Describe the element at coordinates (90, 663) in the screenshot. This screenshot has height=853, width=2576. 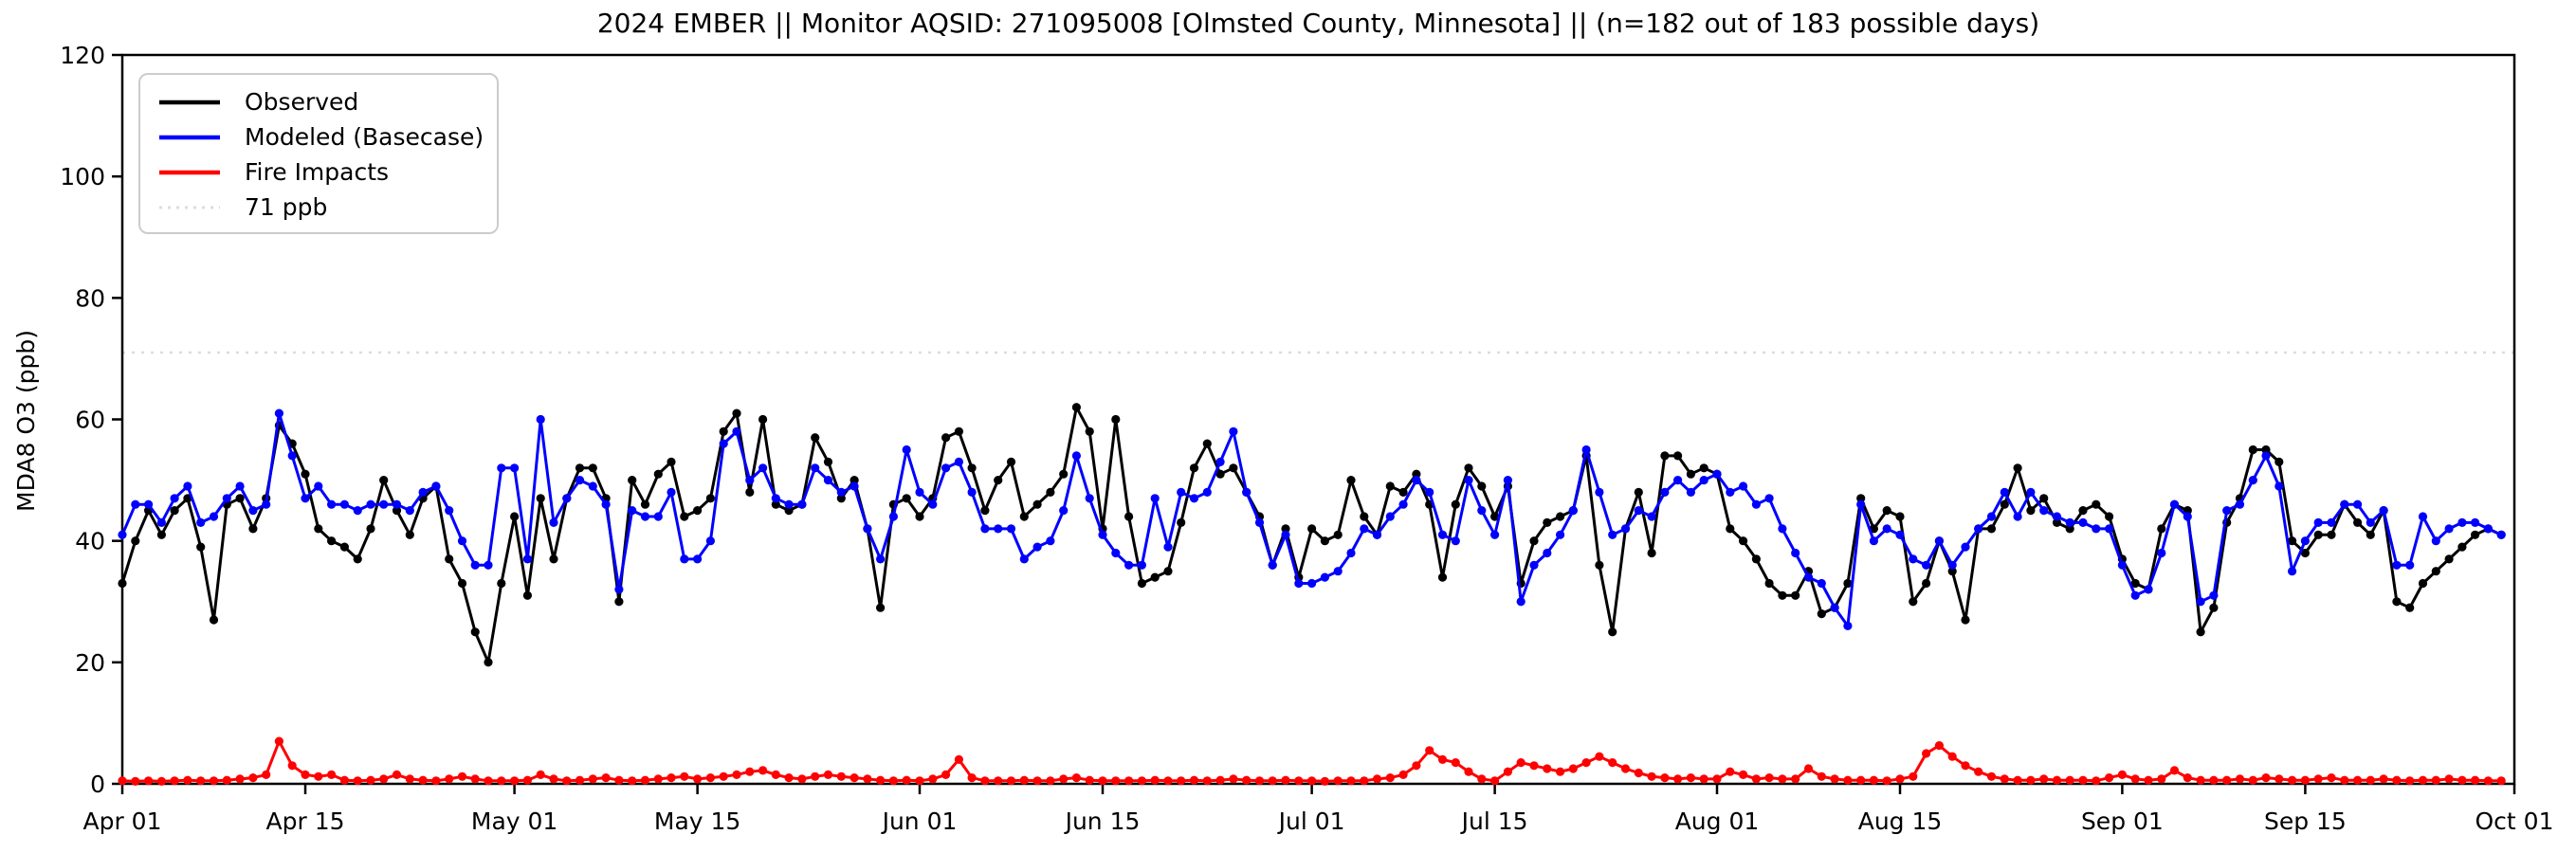
I see `y-tick-label: 20` at that location.